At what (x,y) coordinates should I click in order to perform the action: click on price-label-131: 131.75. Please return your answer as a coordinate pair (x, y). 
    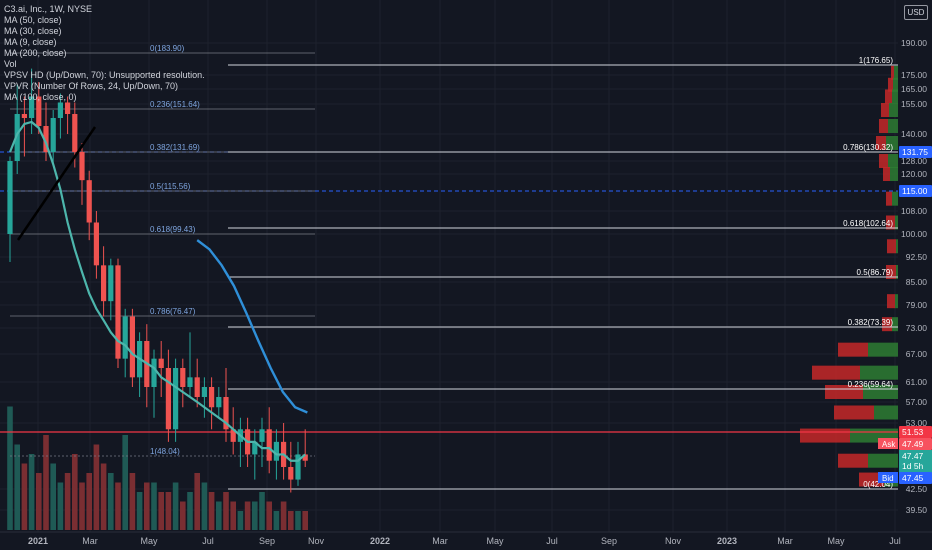
    Looking at the image, I should click on (915, 152).